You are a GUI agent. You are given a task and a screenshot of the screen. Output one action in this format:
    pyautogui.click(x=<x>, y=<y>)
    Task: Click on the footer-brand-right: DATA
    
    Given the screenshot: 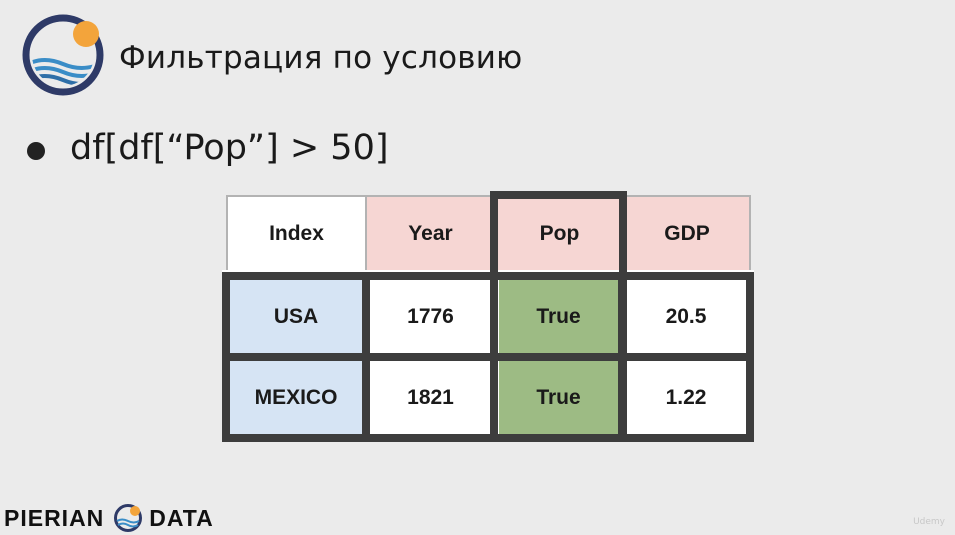 What is the action you would take?
    pyautogui.click(x=181, y=517)
    